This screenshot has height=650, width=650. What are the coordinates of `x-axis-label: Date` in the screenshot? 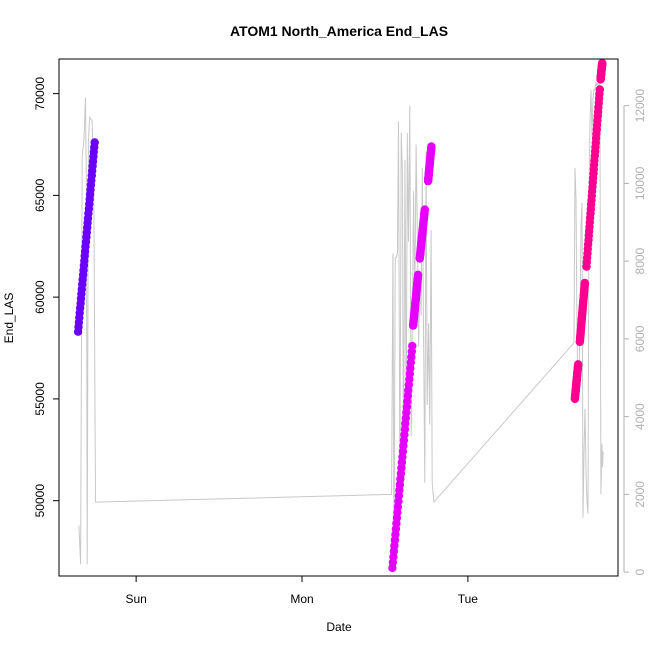 It's located at (339, 627).